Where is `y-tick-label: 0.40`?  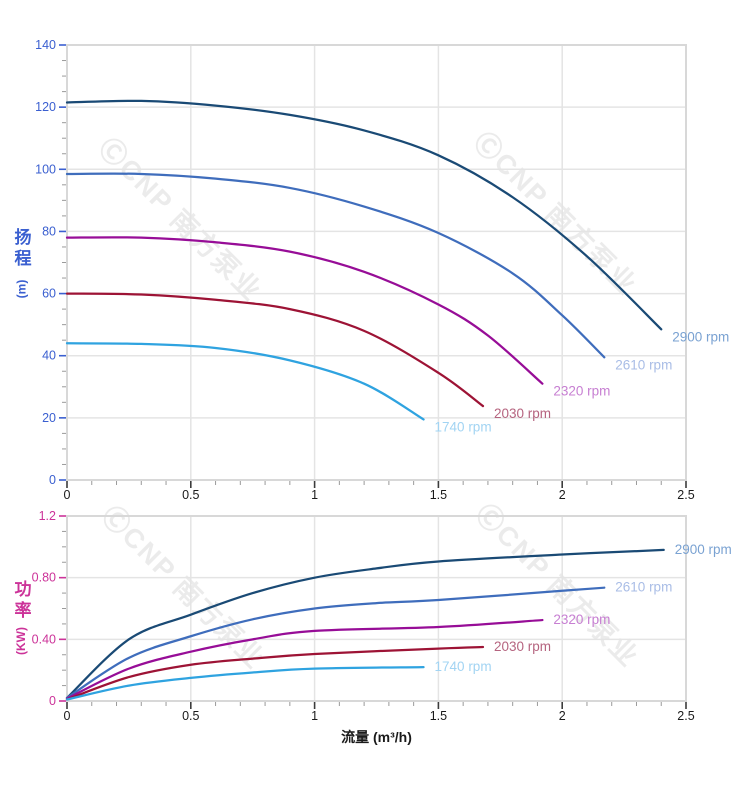
y-tick-label: 0.40 is located at coordinates (44, 639).